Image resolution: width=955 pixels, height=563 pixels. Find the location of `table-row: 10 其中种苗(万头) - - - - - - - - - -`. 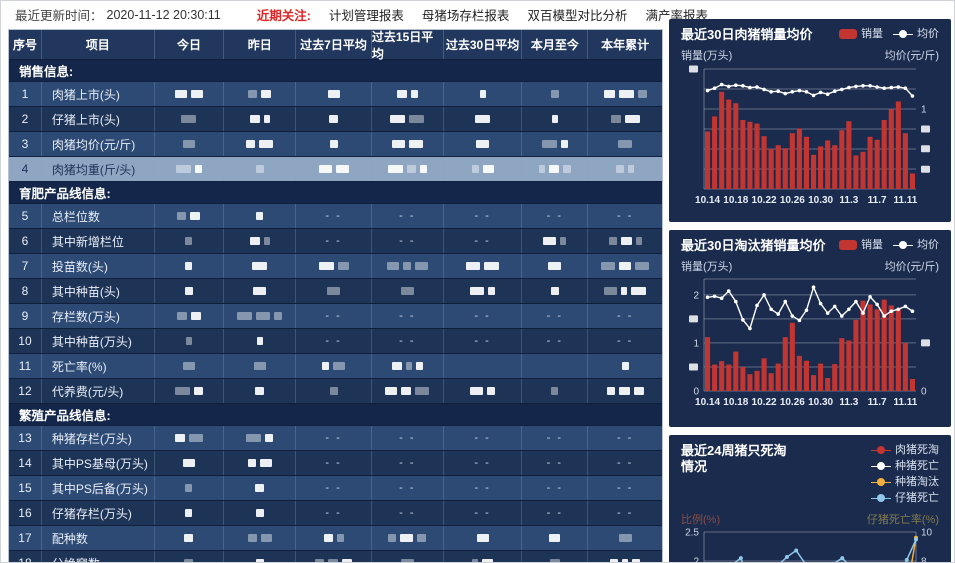

table-row: 10 其中种苗(万头) - - - - - - - - - - is located at coordinates (335, 341).